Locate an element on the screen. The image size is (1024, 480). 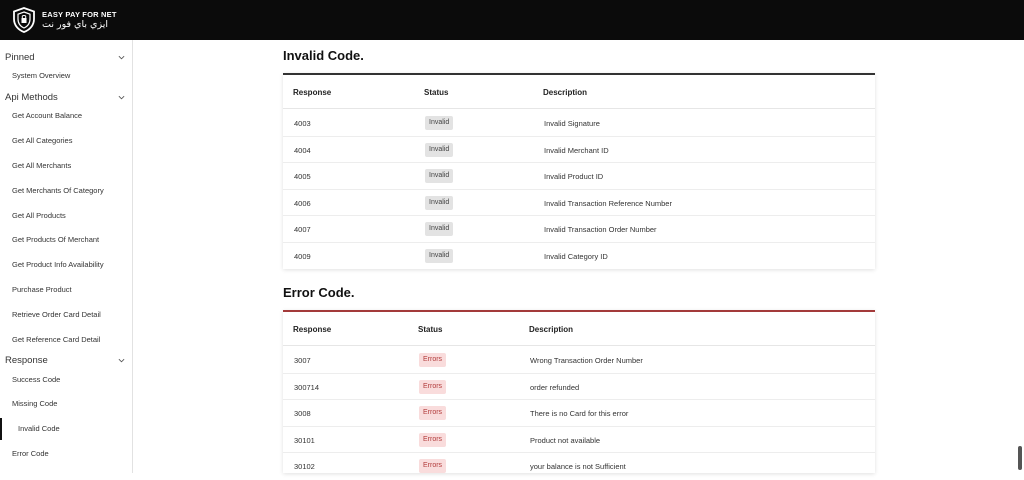
table-row: 4005 Invalid Invalid Product ID is located at coordinates (579, 176).